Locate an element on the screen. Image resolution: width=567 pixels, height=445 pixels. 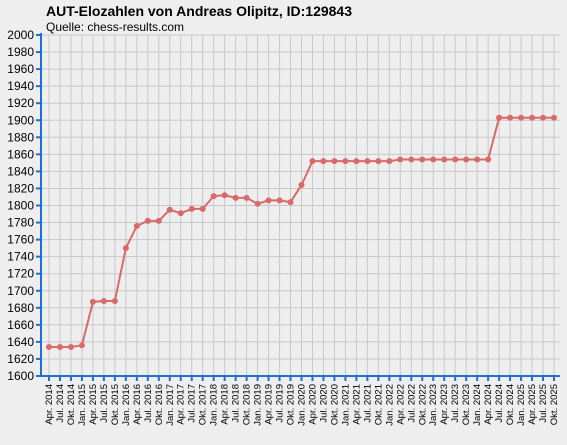
x-tick-label: Apr. 2018 is located at coordinates (225, 404).